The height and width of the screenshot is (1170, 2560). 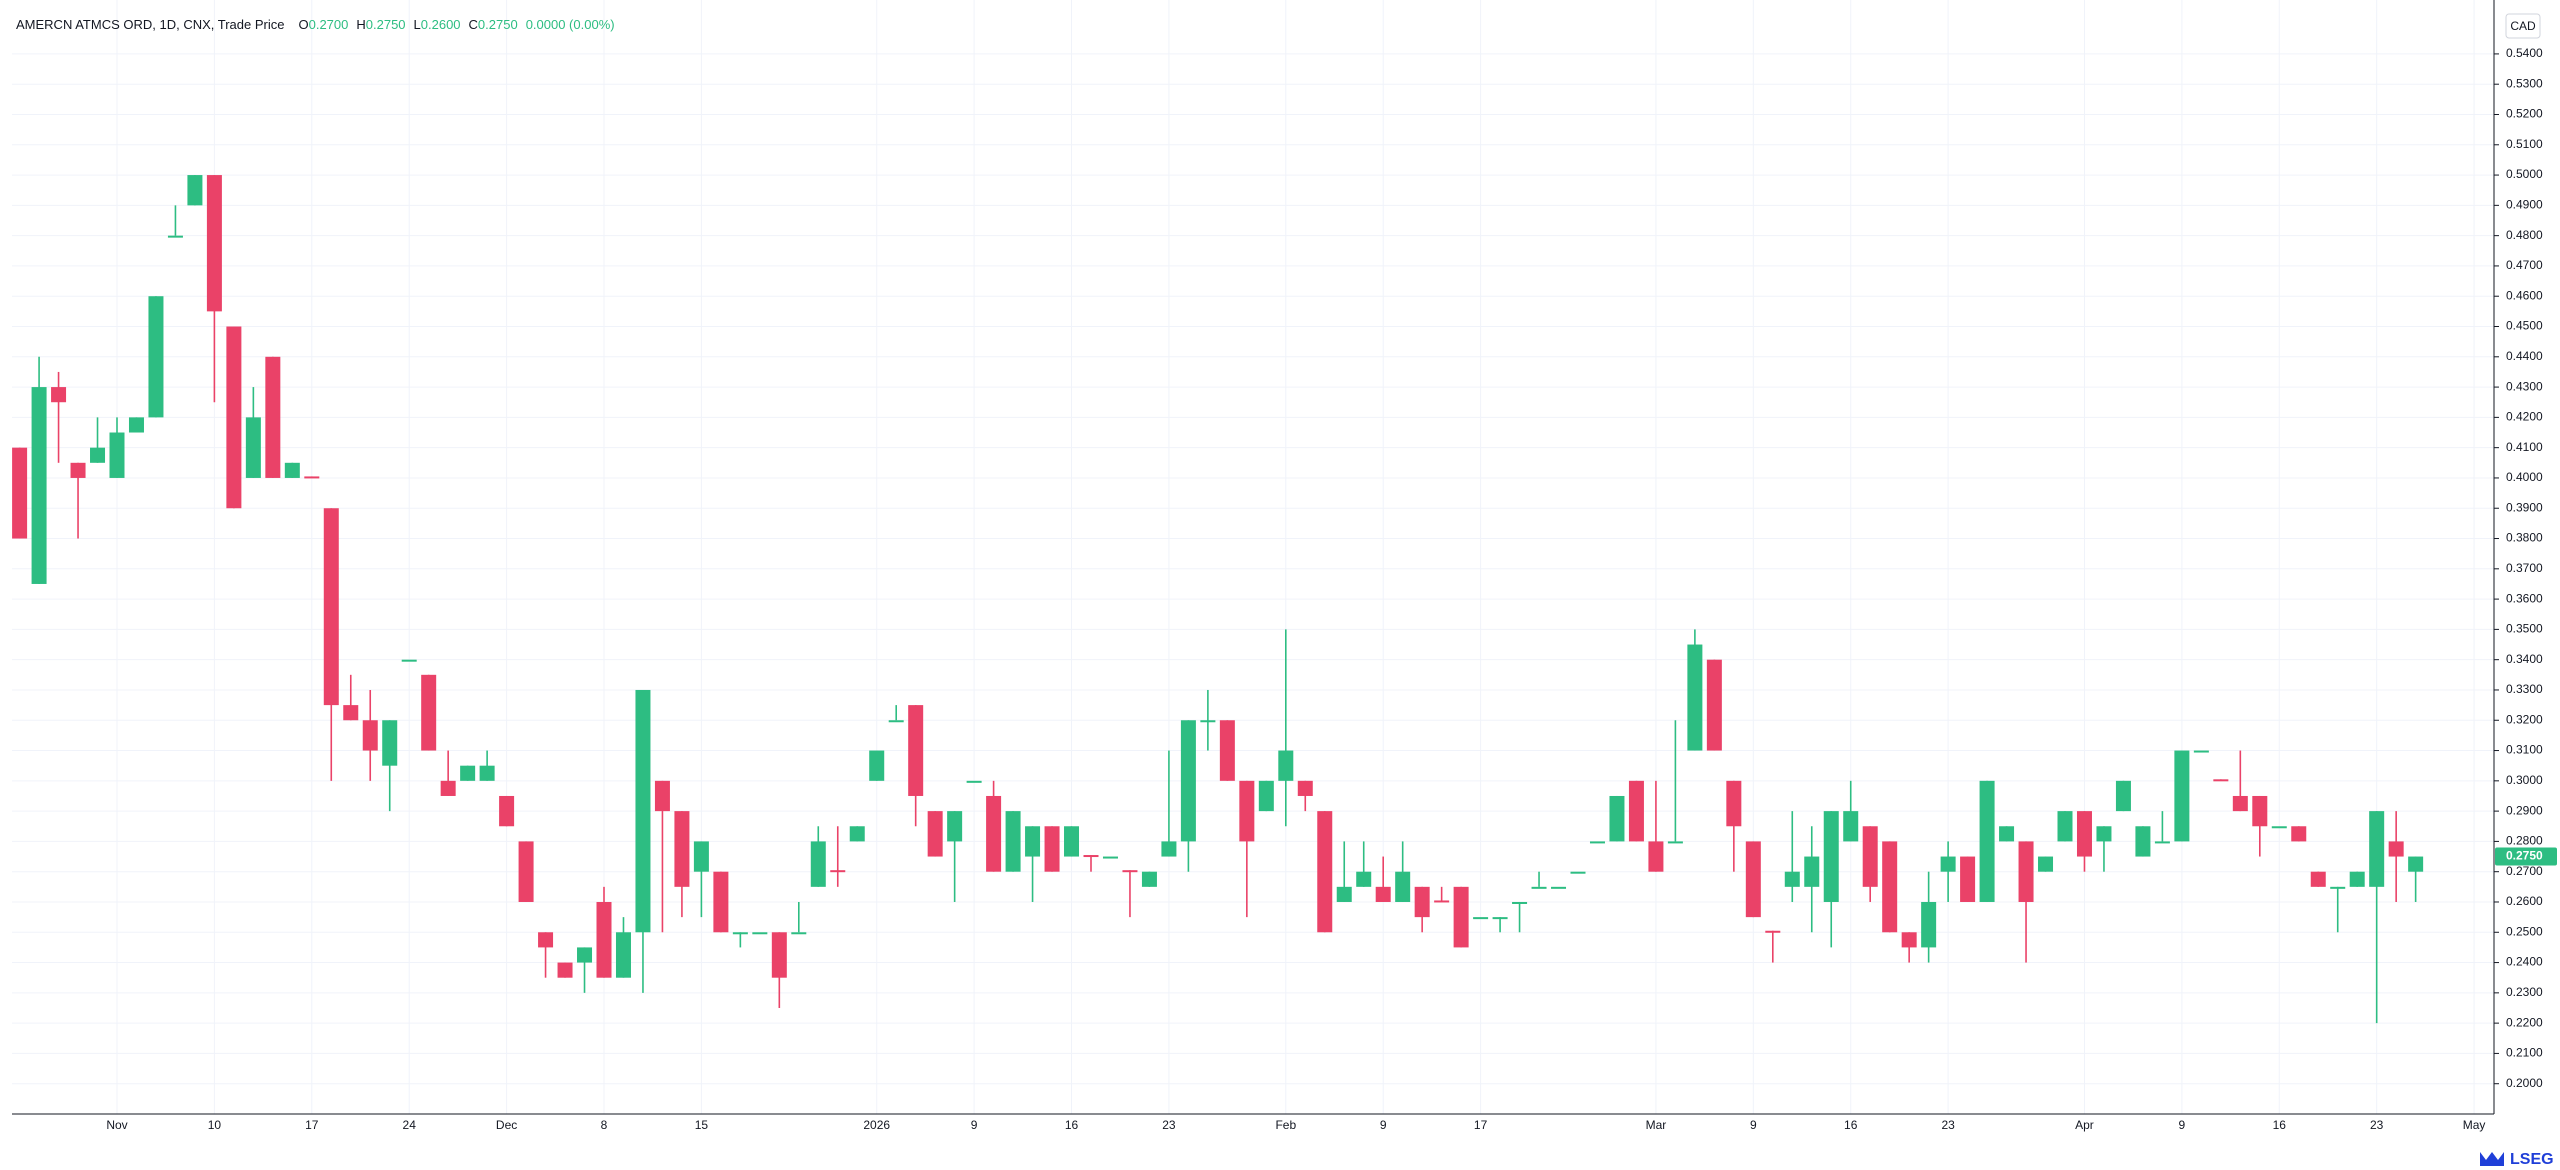 I want to click on legend-key: L, so click(x=417, y=24).